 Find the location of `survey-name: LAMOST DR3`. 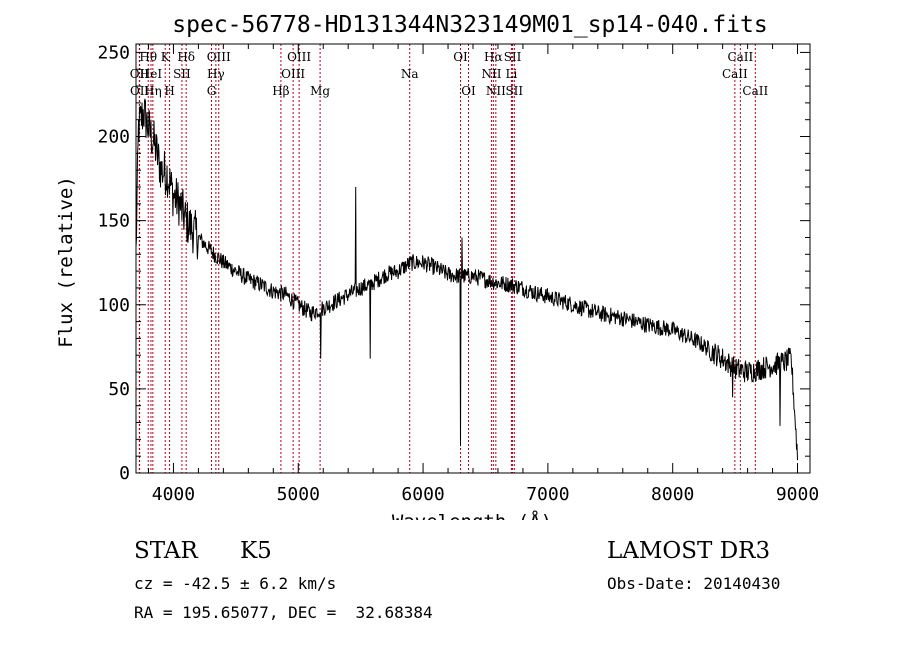

survey-name: LAMOST DR3 is located at coordinates (689, 551).